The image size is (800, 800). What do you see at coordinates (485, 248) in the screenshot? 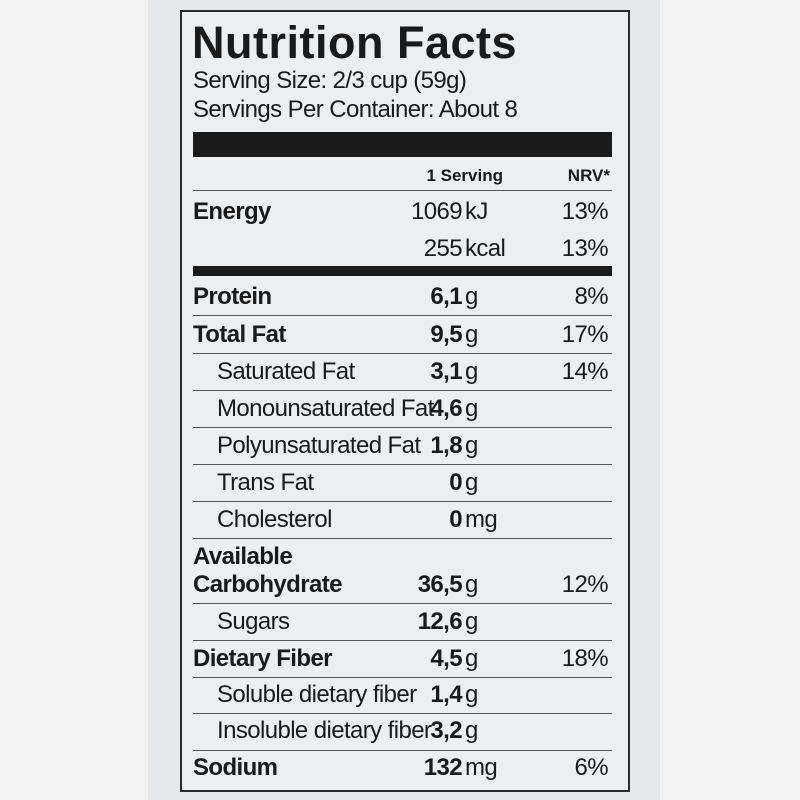
I see `row-unit: kcal` at bounding box center [485, 248].